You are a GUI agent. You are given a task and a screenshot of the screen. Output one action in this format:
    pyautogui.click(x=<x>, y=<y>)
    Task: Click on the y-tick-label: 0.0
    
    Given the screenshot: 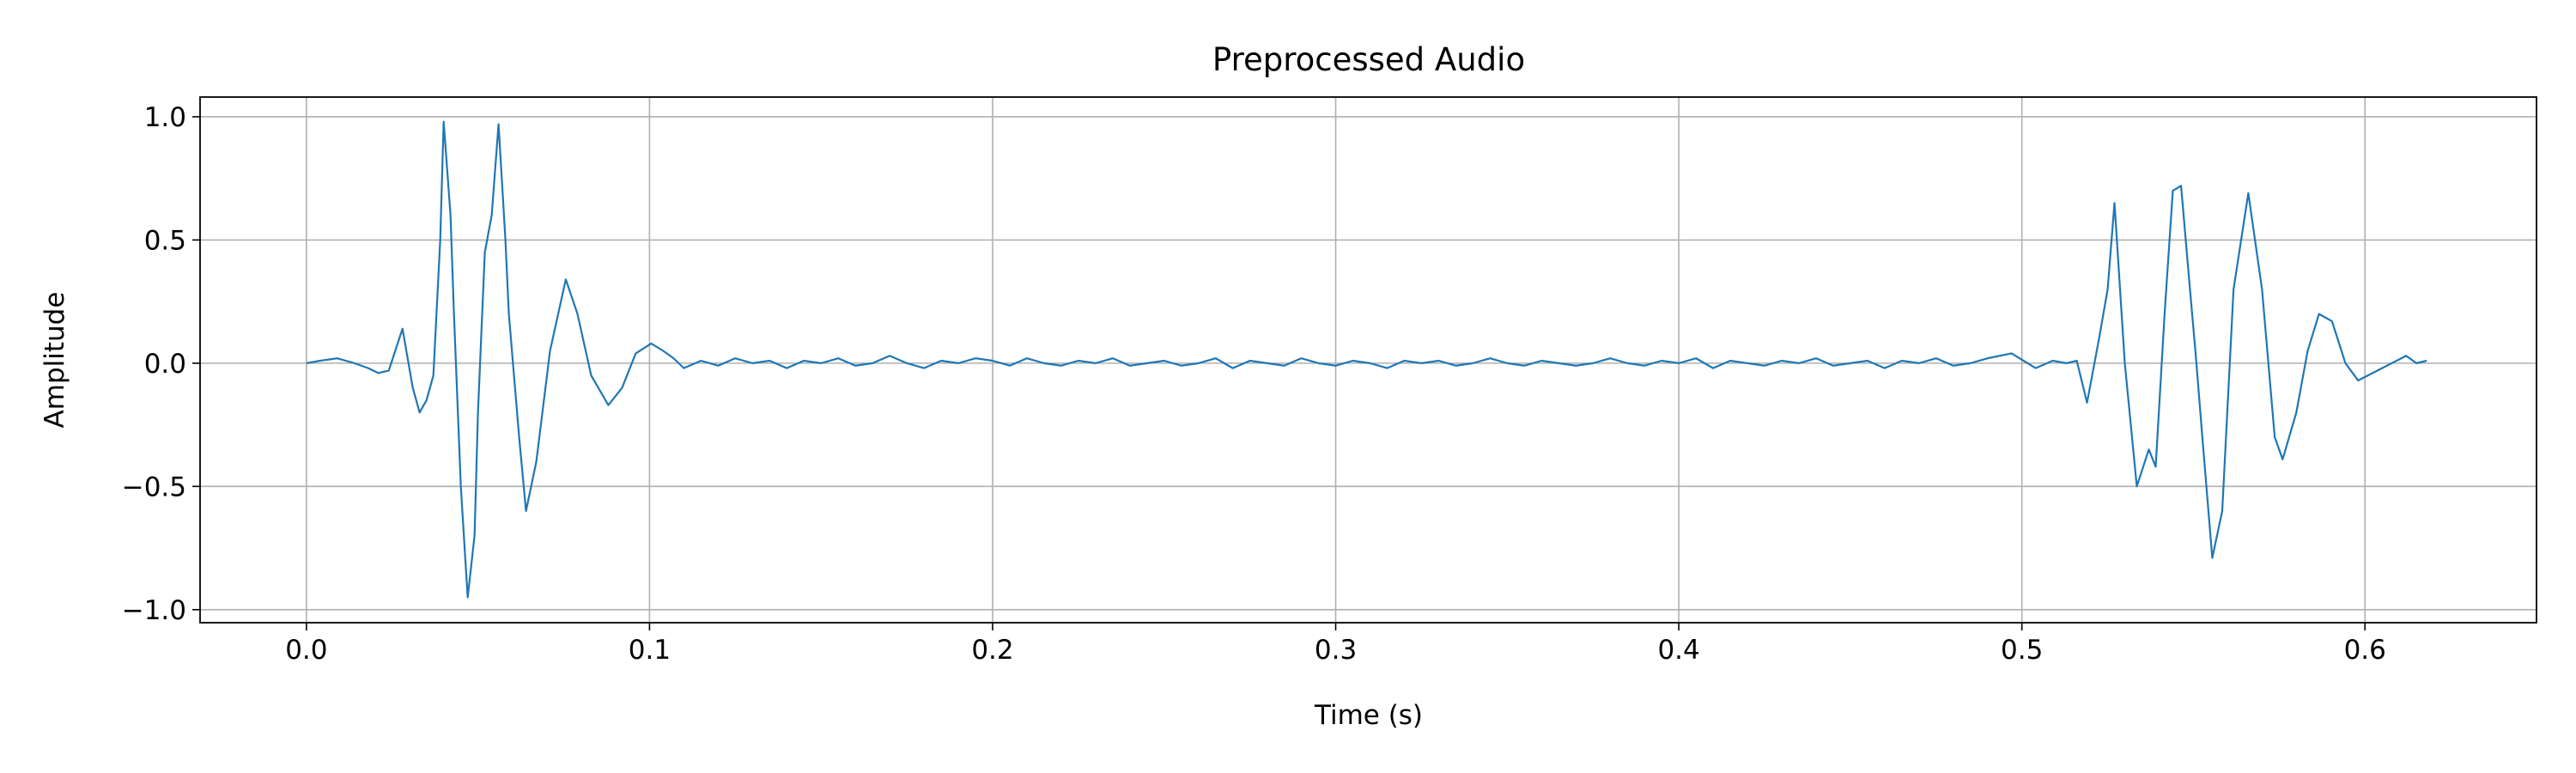 What is the action you would take?
    pyautogui.click(x=165, y=364)
    